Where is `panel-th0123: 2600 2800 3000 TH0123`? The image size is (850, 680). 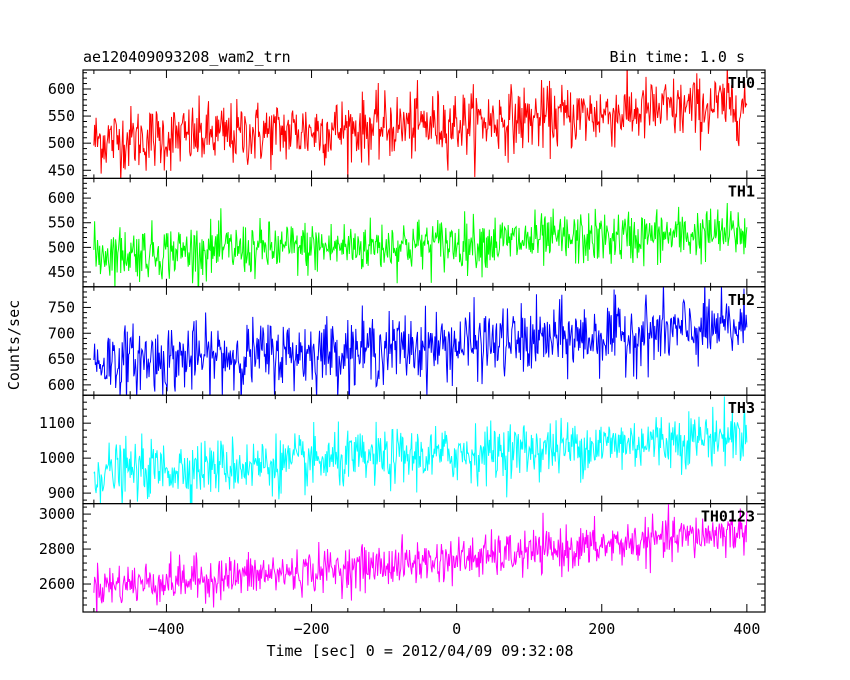
panel-th0123: 2600 2800 3000 TH0123 is located at coordinates (402, 558).